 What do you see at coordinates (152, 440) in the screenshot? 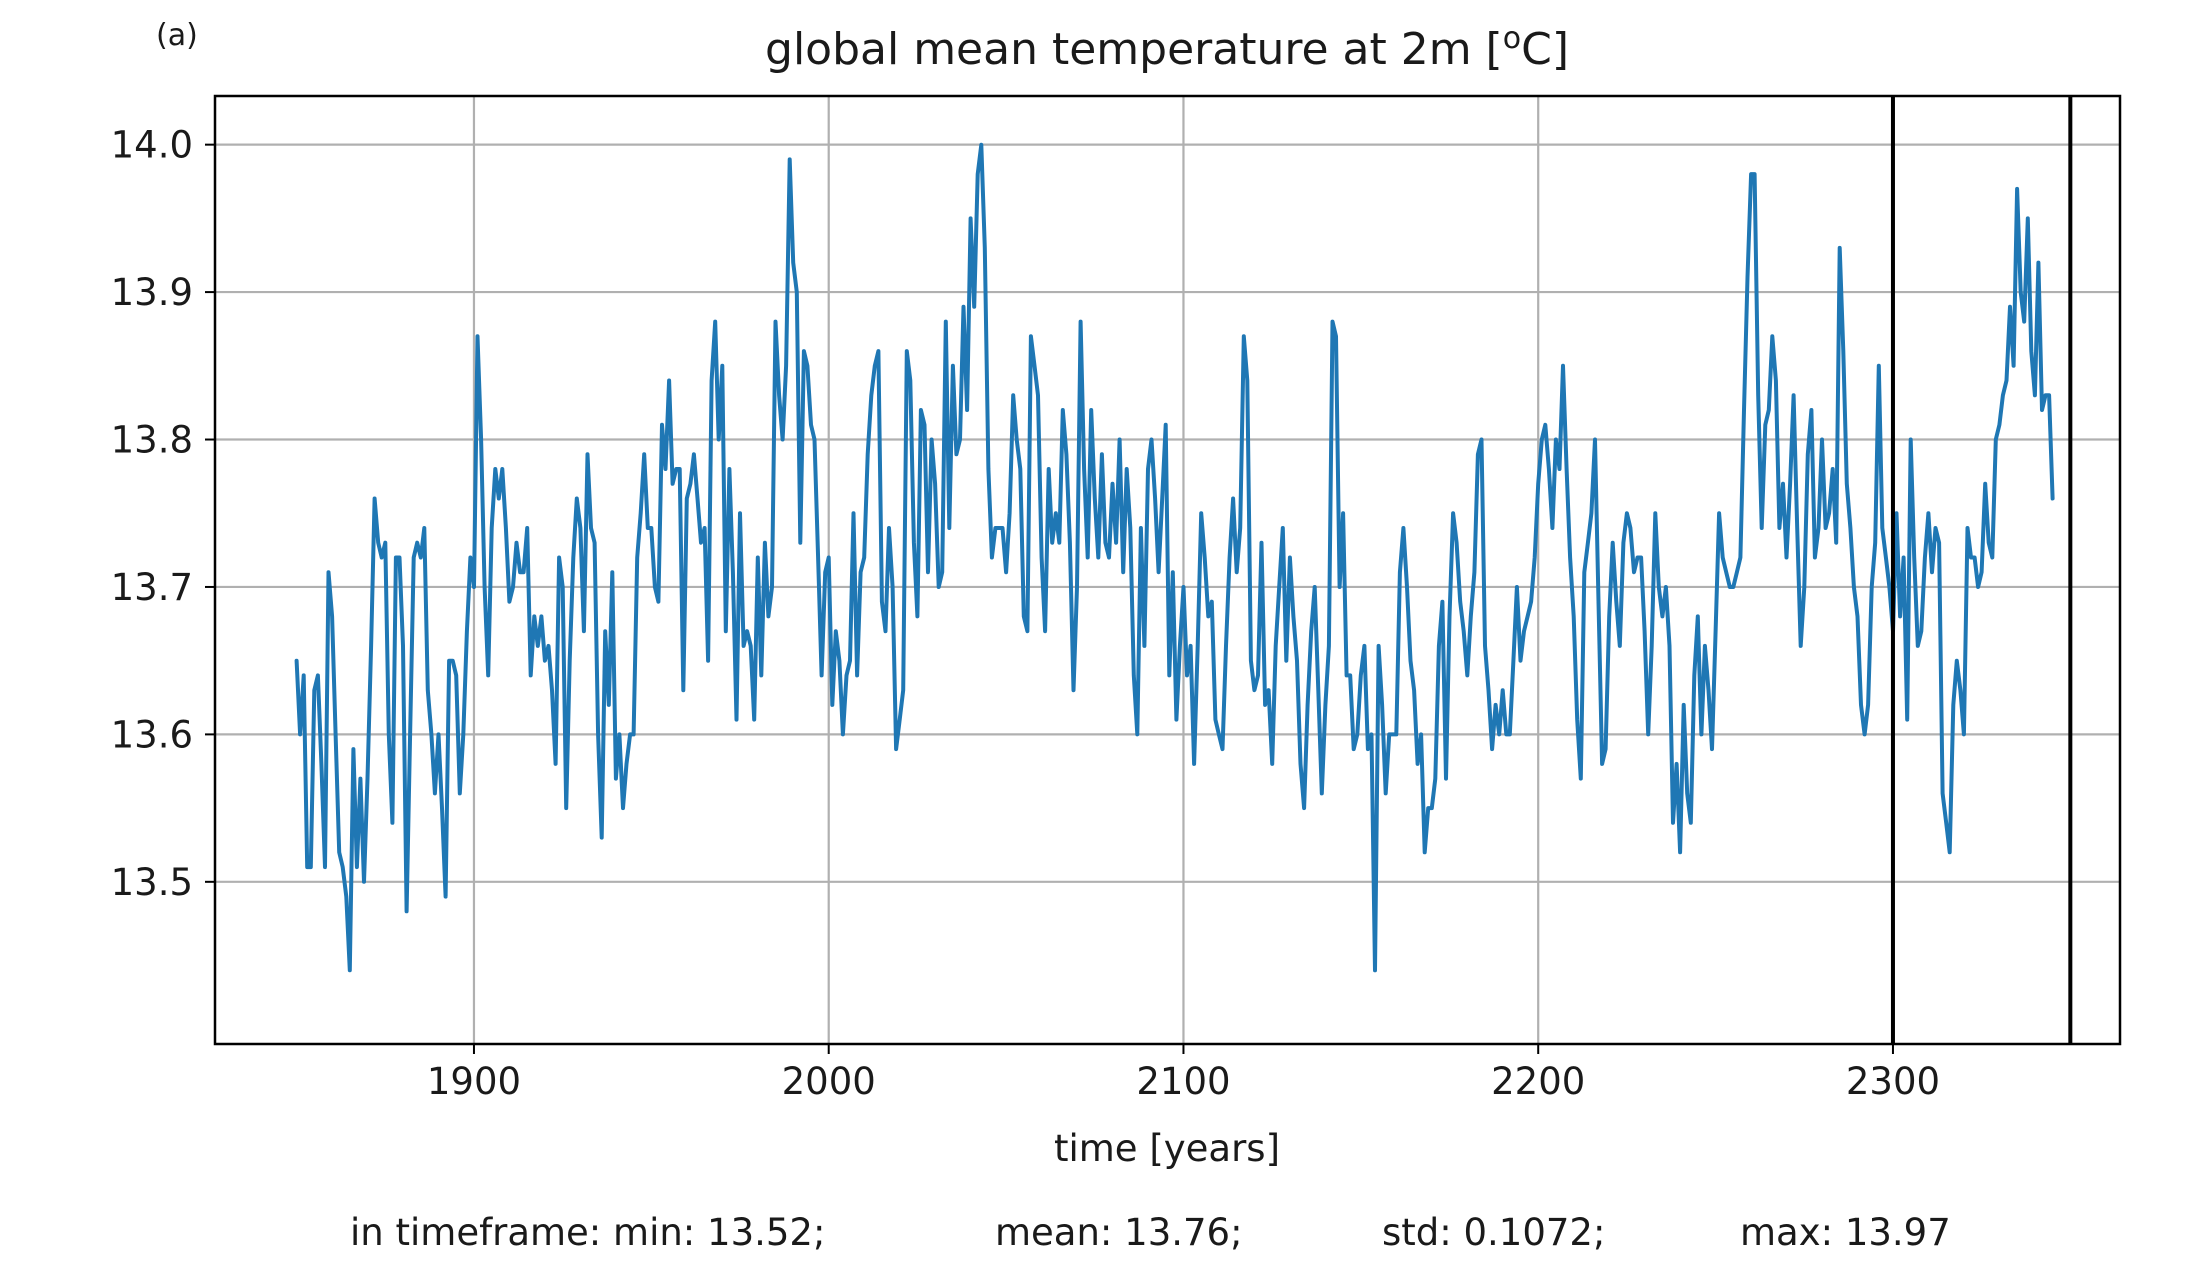
I see `y-tick-label: 13.8` at bounding box center [152, 440].